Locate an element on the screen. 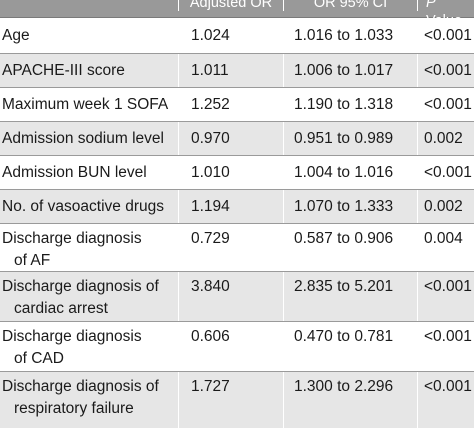  cell-variable: No. of vasoactive drugs is located at coordinates (83, 206).